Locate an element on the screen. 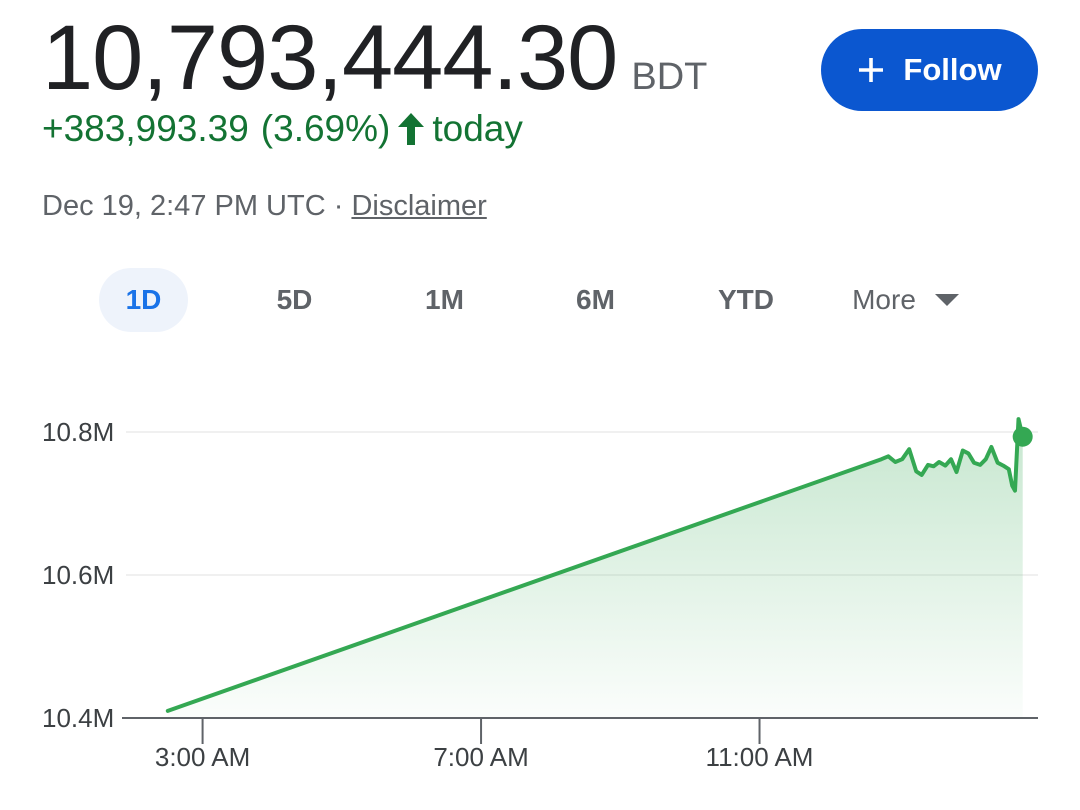  tab-label: YTD is located at coordinates (746, 299).